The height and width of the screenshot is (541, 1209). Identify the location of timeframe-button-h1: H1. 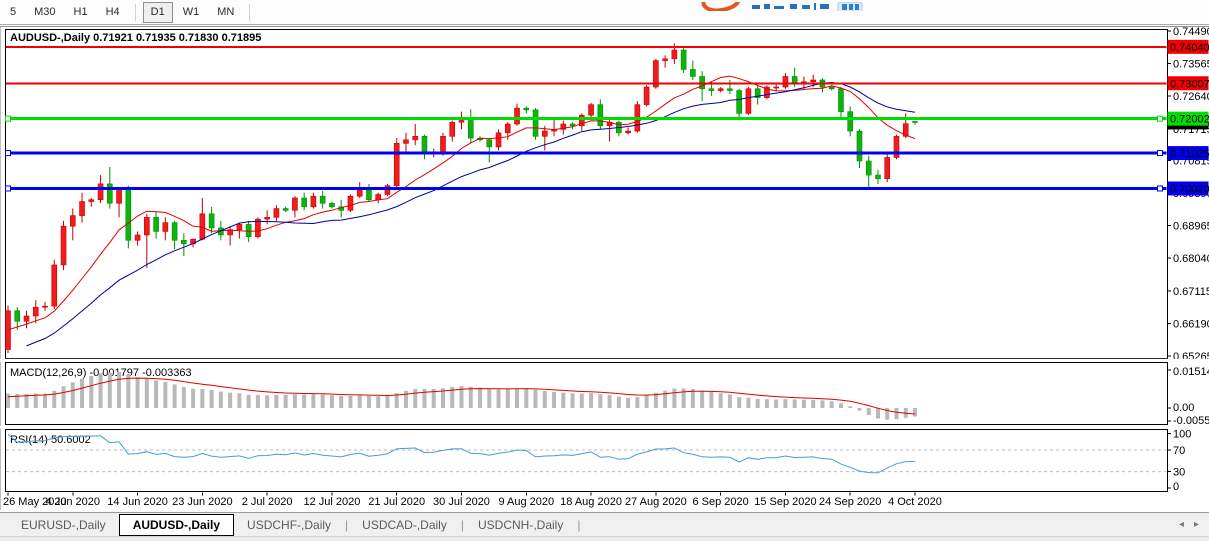
(80, 11).